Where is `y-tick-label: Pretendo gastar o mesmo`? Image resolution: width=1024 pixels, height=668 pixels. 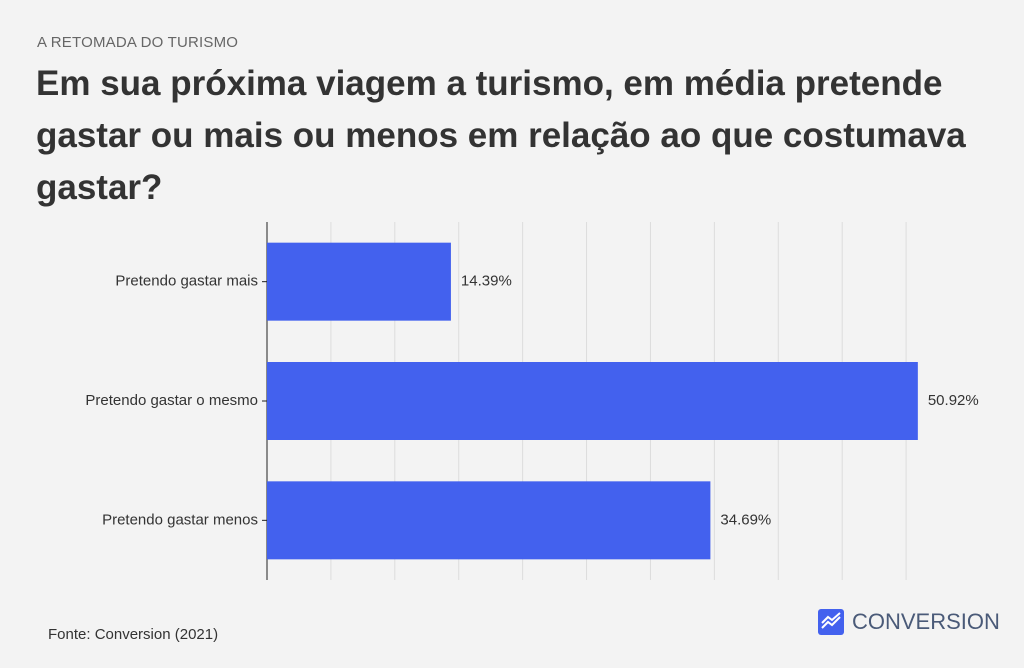
y-tick-label: Pretendo gastar o mesmo is located at coordinates (171, 400).